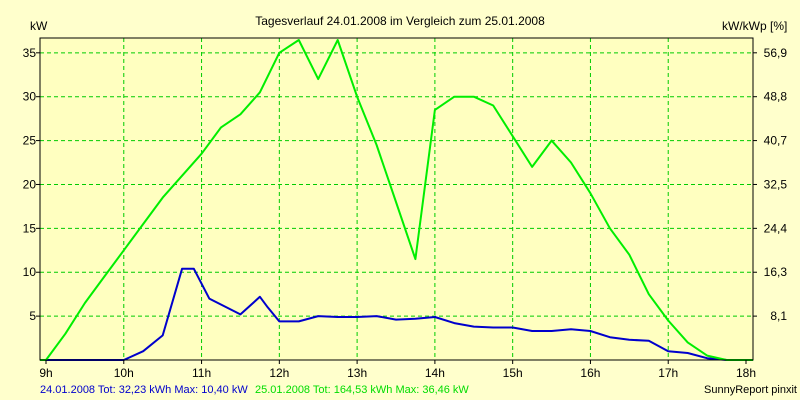  I want to click on y-tick-label: 30, so click(30, 97).